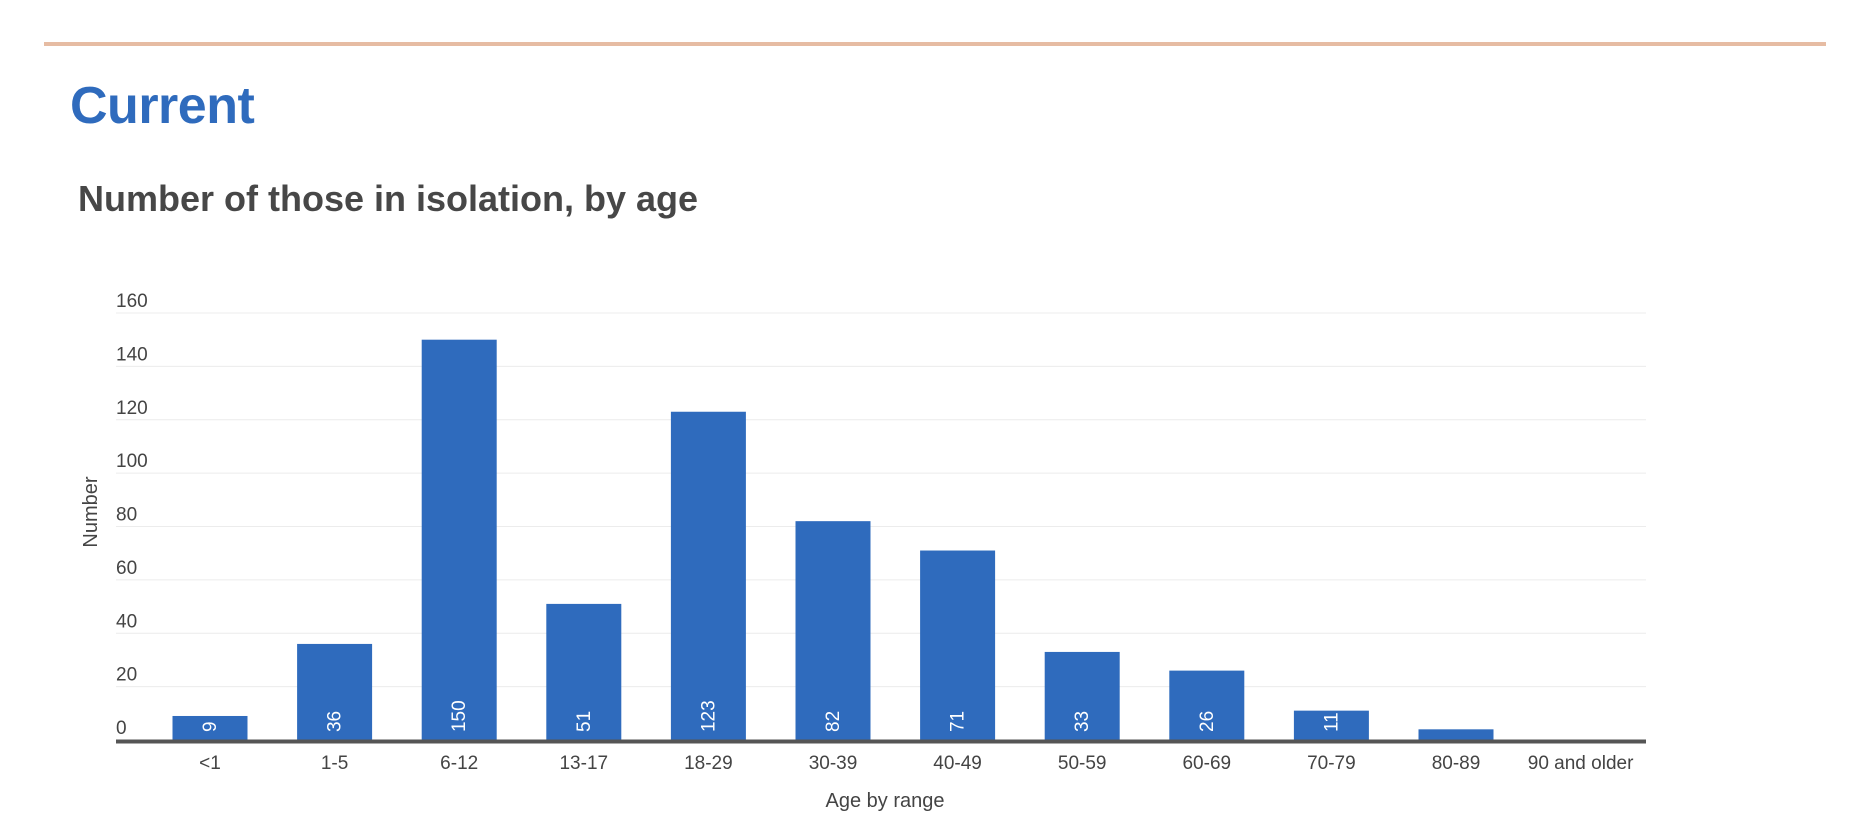  What do you see at coordinates (583, 763) in the screenshot?
I see `x-tick-label: 13-17` at bounding box center [583, 763].